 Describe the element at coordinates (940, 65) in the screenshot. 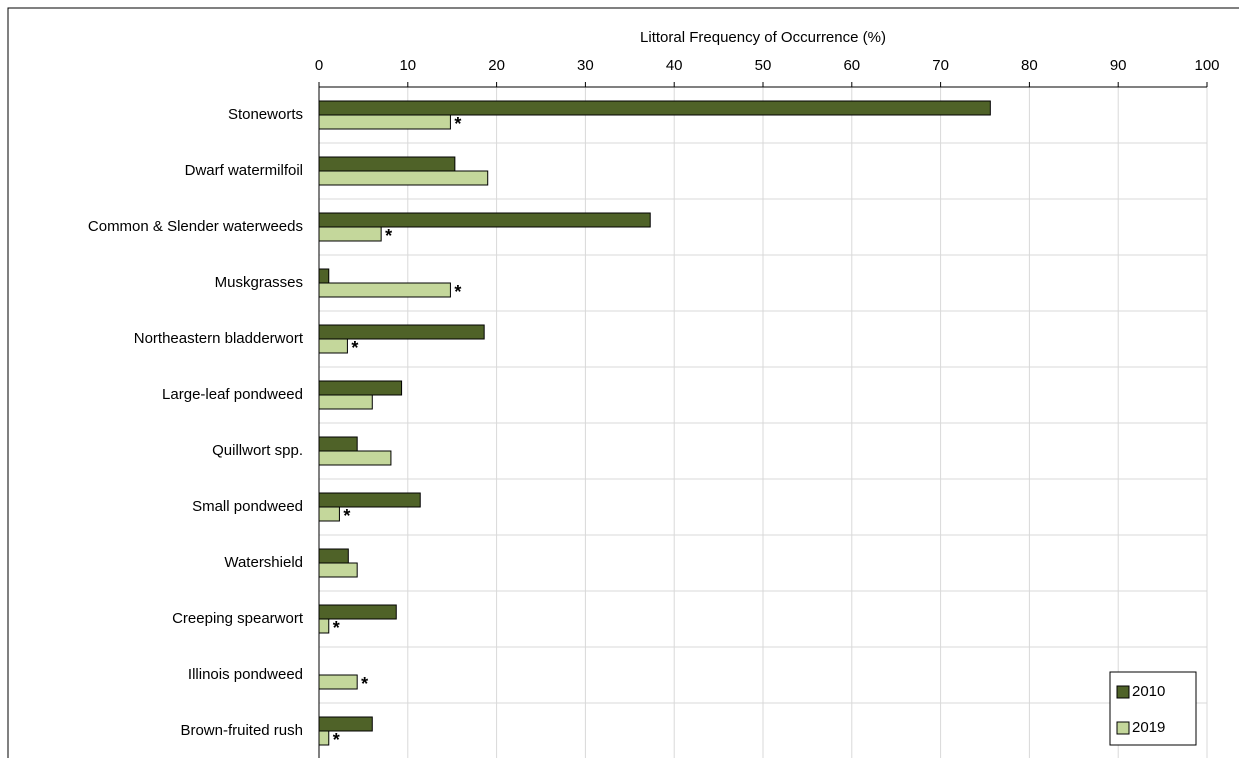

I see `x-tick-label: 70` at that location.